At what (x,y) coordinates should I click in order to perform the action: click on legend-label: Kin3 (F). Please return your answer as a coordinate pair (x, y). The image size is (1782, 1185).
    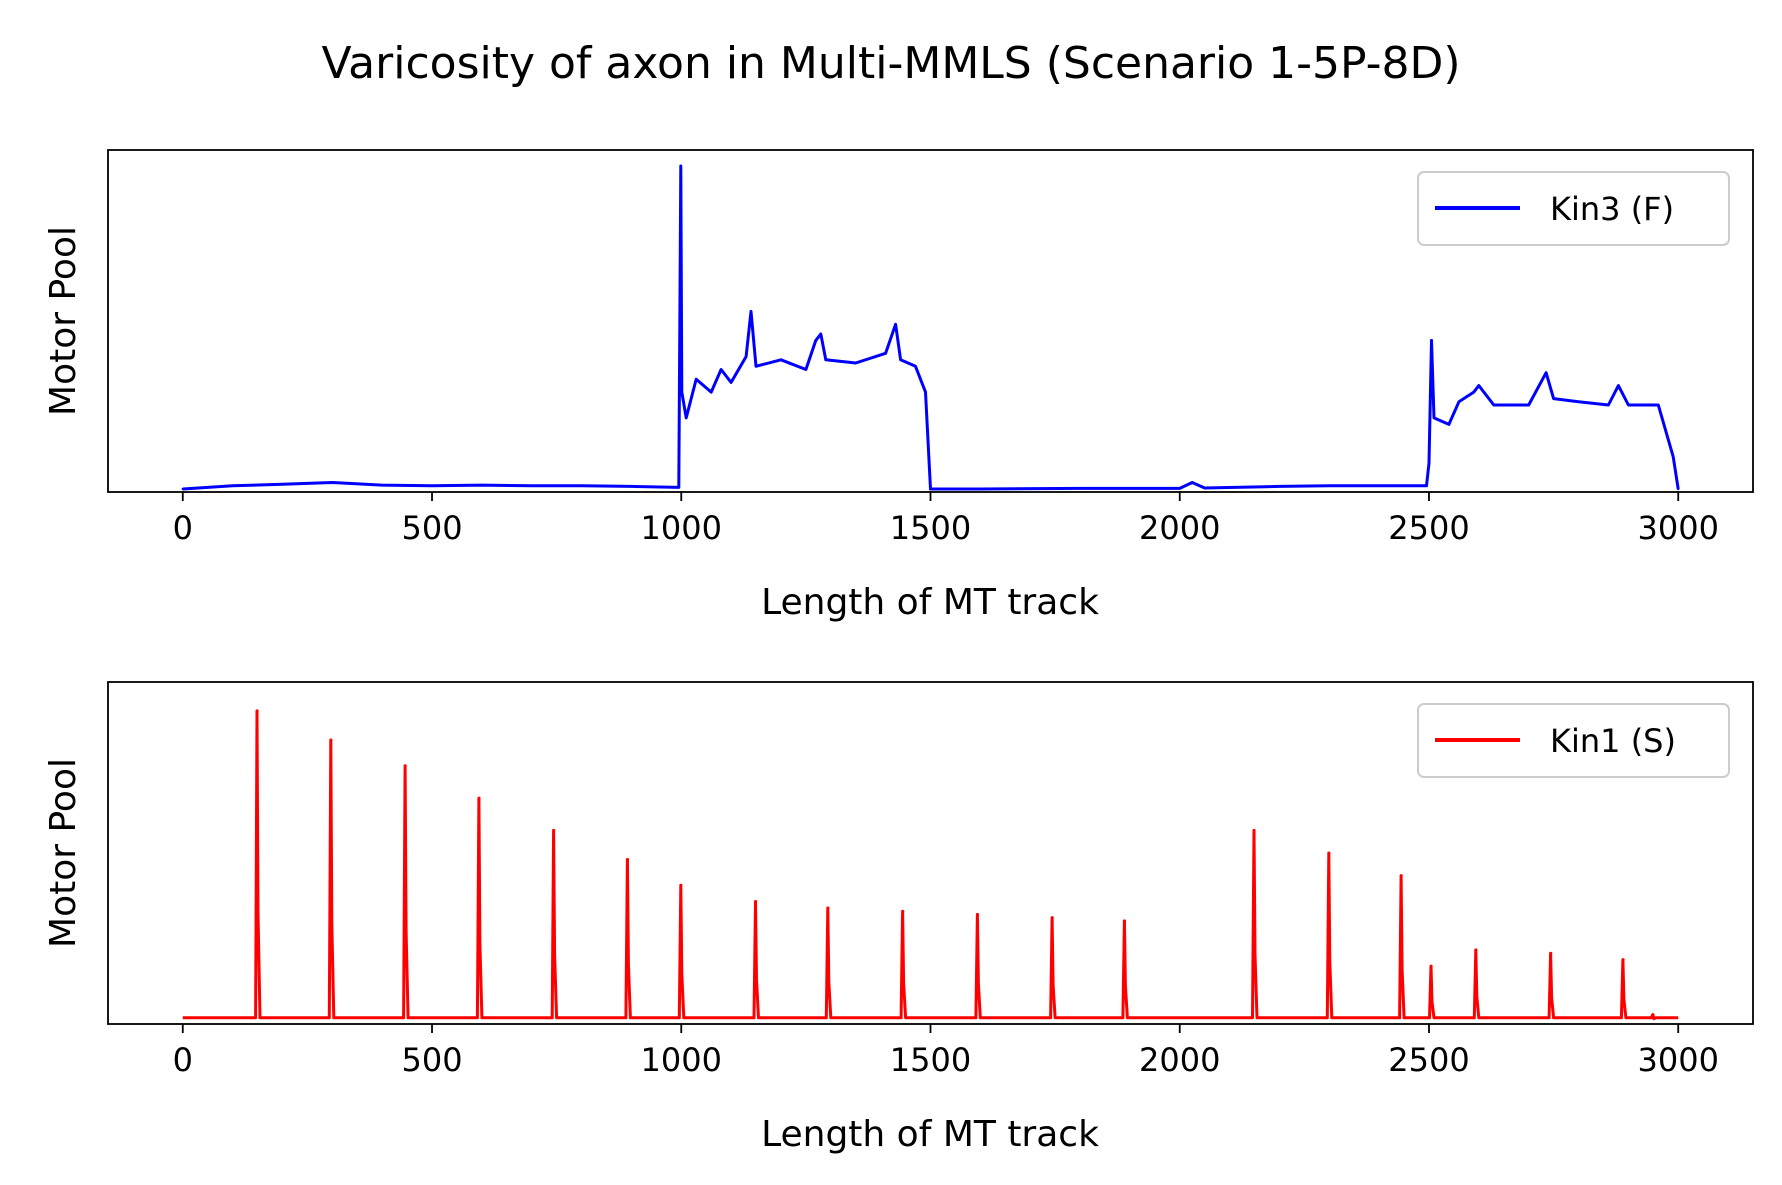
    Looking at the image, I should click on (1612, 209).